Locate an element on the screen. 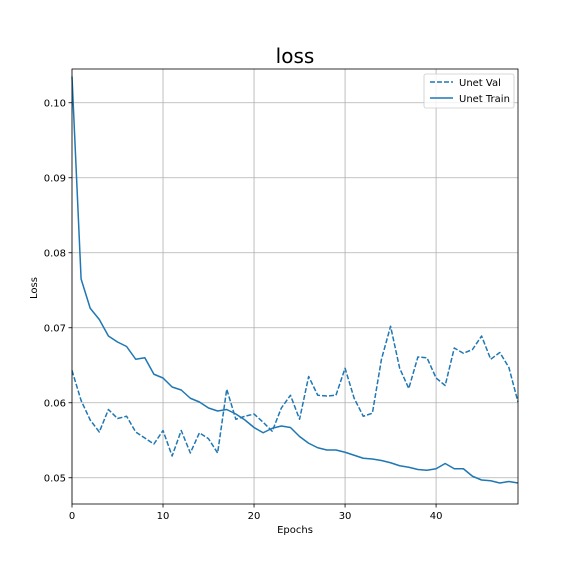 The width and height of the screenshot is (576, 580). x-tick-label: 30 is located at coordinates (345, 516).